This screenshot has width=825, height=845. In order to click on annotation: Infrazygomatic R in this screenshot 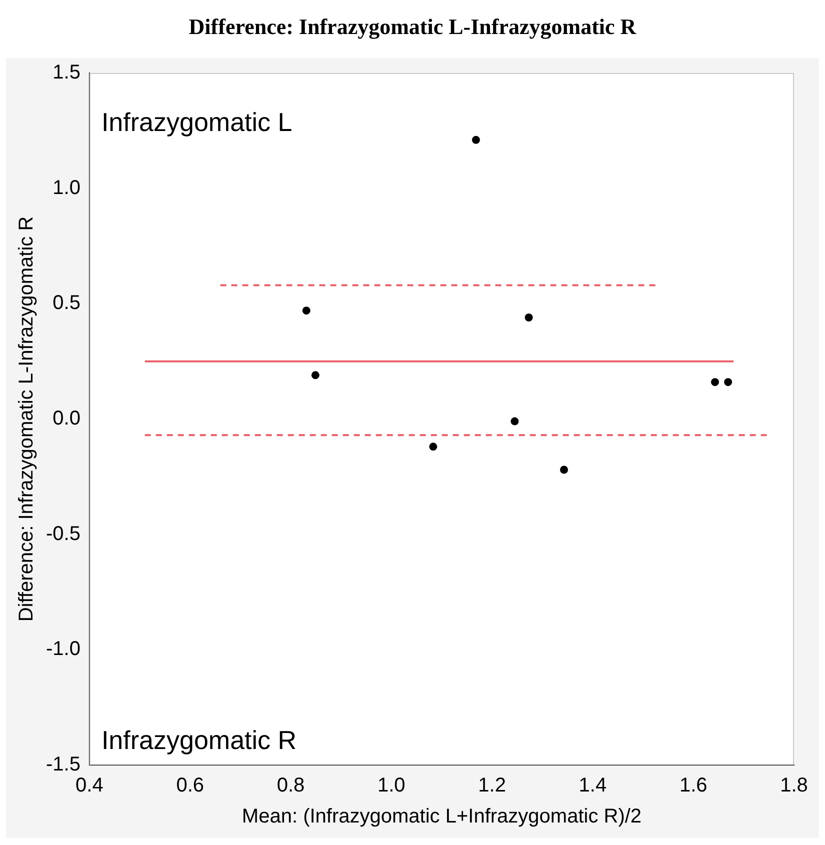, I will do `click(199, 740)`.